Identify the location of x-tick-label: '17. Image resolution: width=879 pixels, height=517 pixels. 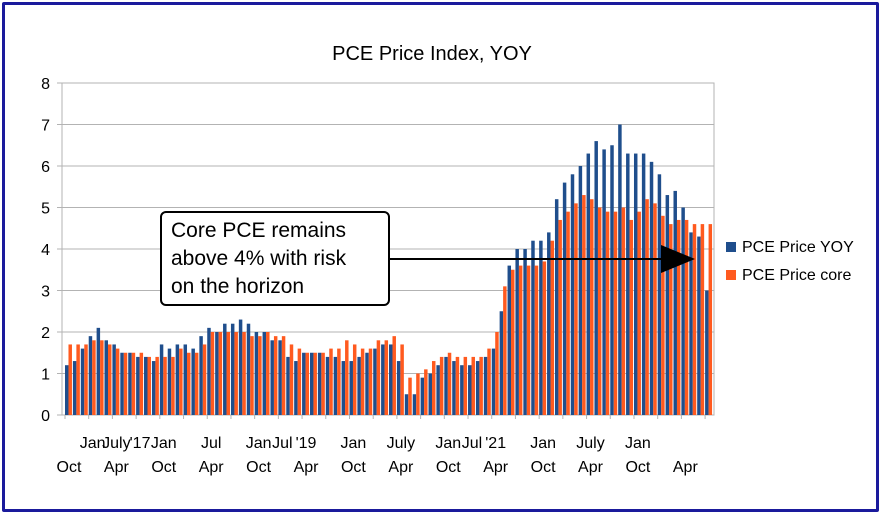
(140, 443).